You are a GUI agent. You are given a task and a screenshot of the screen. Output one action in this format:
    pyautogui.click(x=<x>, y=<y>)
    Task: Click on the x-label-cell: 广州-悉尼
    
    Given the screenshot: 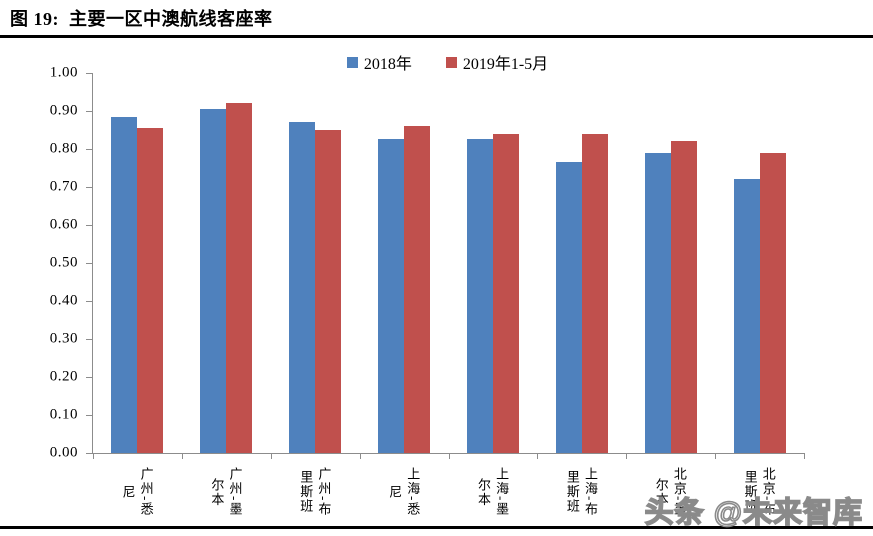 What is the action you would take?
    pyautogui.click(x=136, y=492)
    